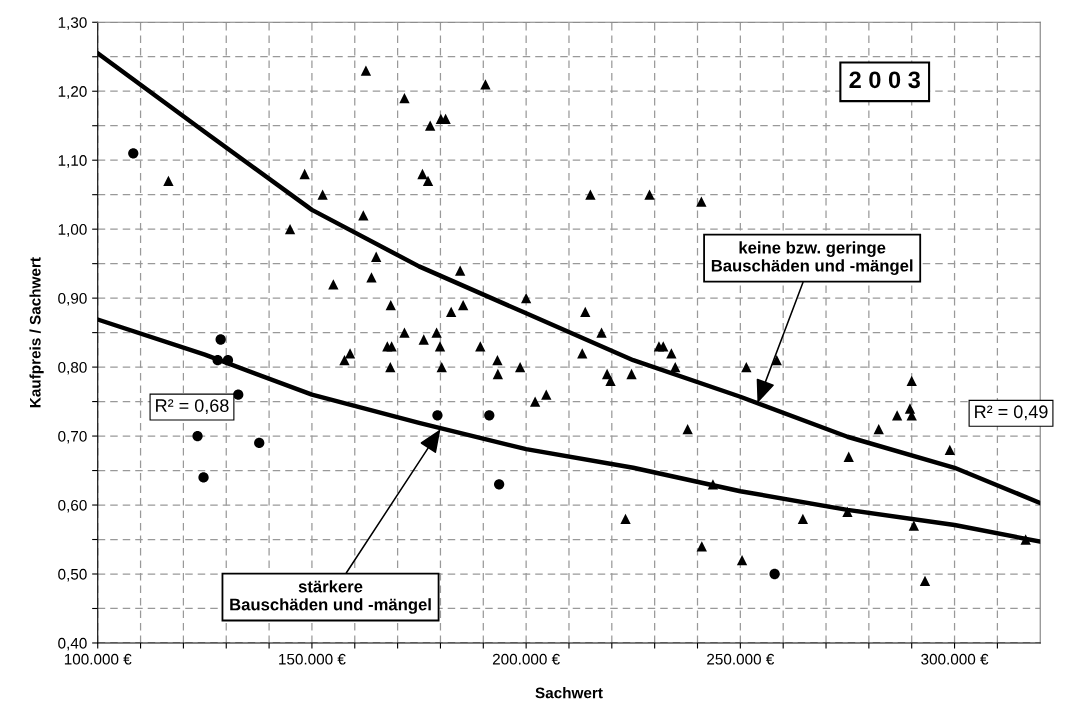 The height and width of the screenshot is (718, 1068). Describe the element at coordinates (192, 407) in the screenshot. I see `annotation: R² = 0,68` at that location.